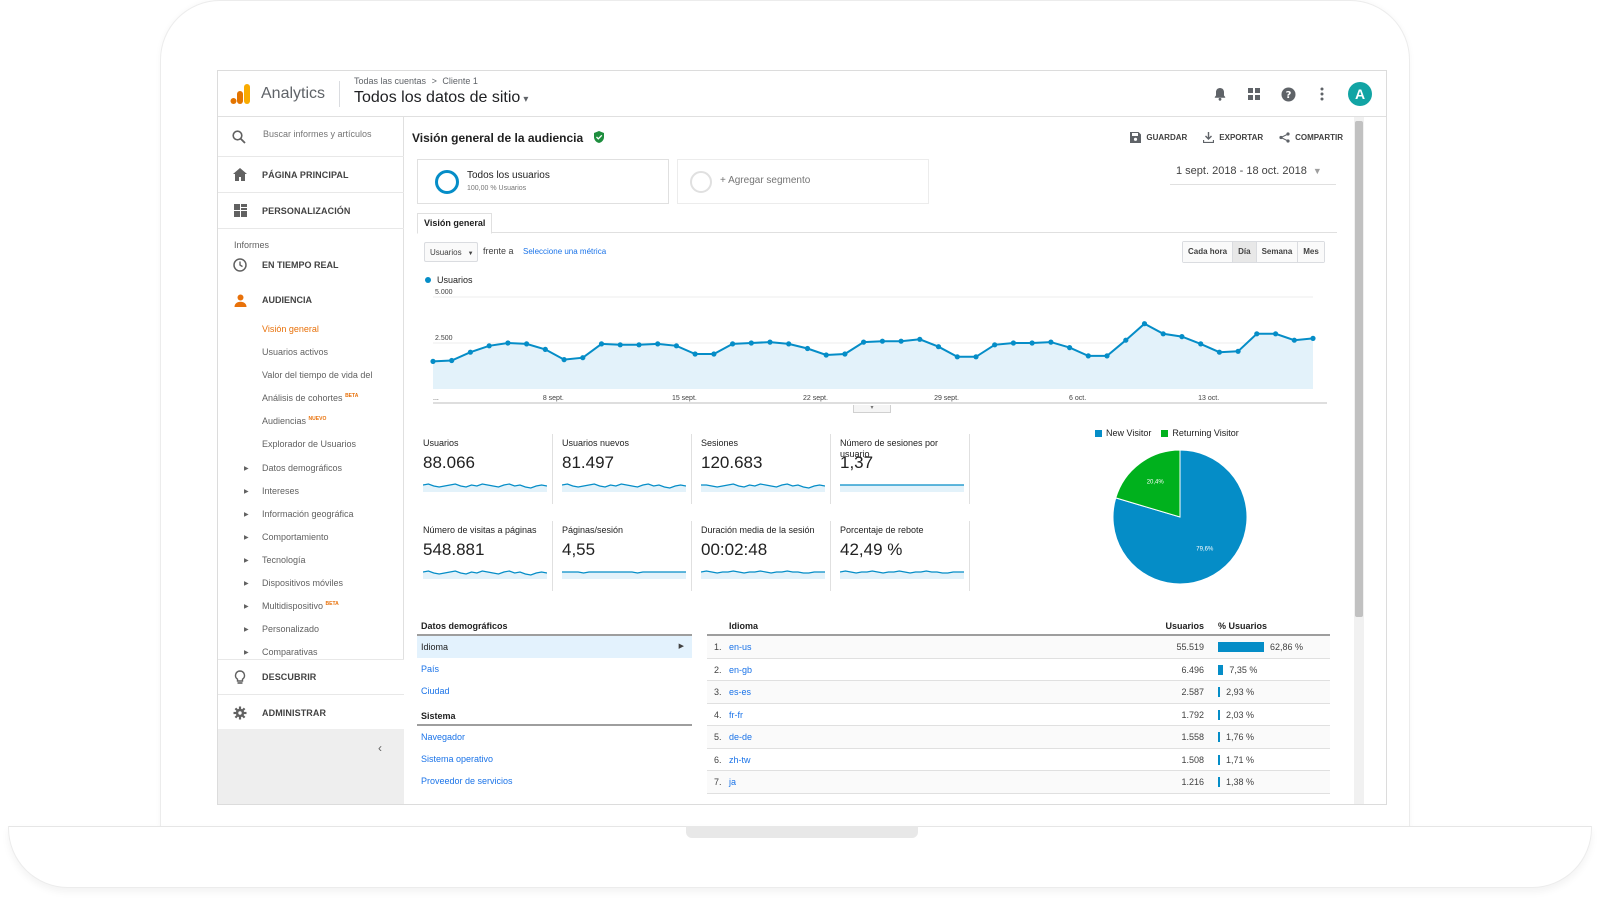 The image size is (1600, 911). I want to click on scrollbar-thumb, so click(1359, 369).